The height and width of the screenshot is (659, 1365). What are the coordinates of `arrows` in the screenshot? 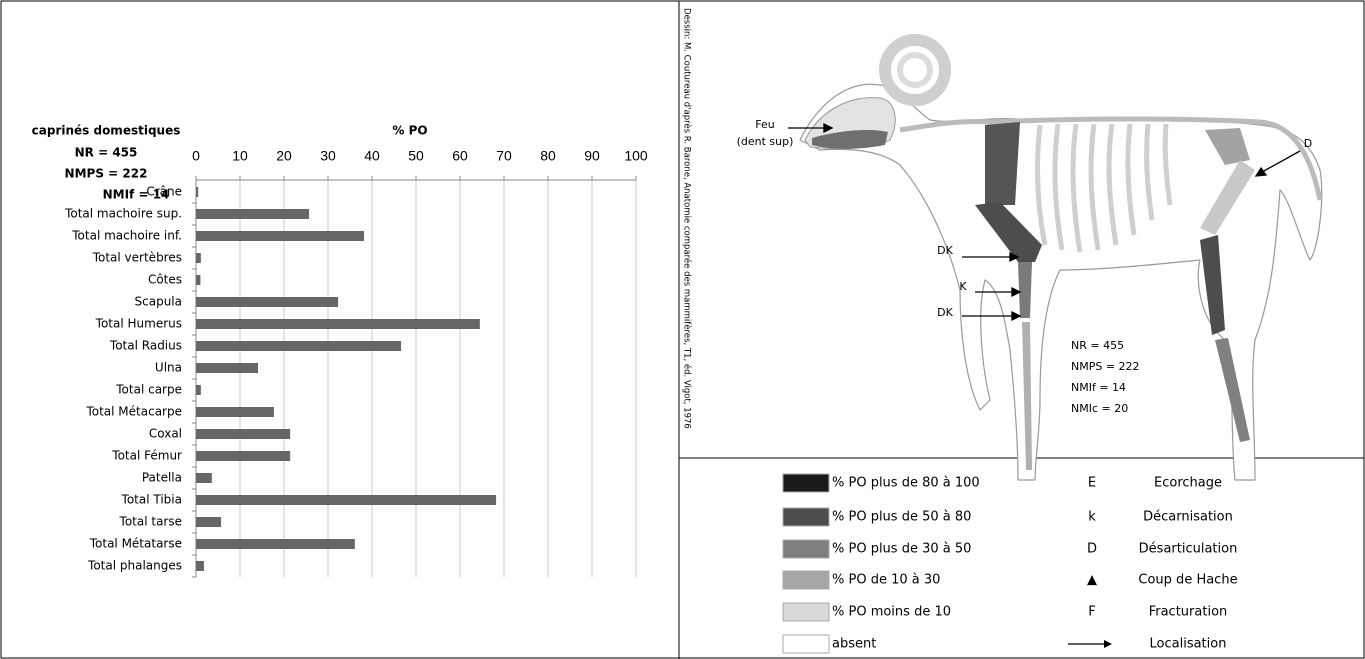 It's located at (1044, 222).